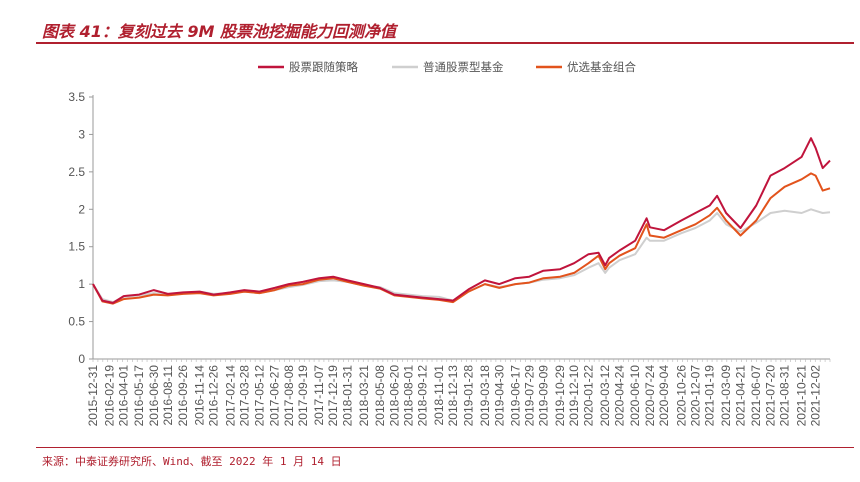 This screenshot has height=482, width=860. I want to click on x-tick-label: 2017-09-19, so click(303, 396).